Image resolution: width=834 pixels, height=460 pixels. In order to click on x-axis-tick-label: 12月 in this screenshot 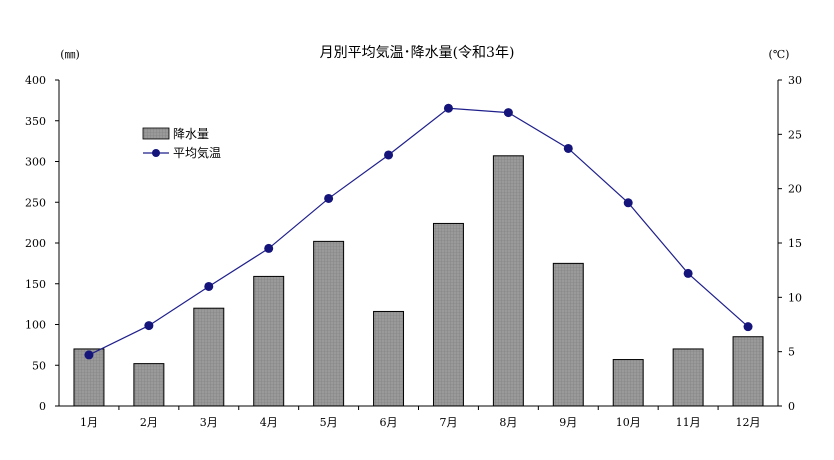, I will do `click(748, 422)`.